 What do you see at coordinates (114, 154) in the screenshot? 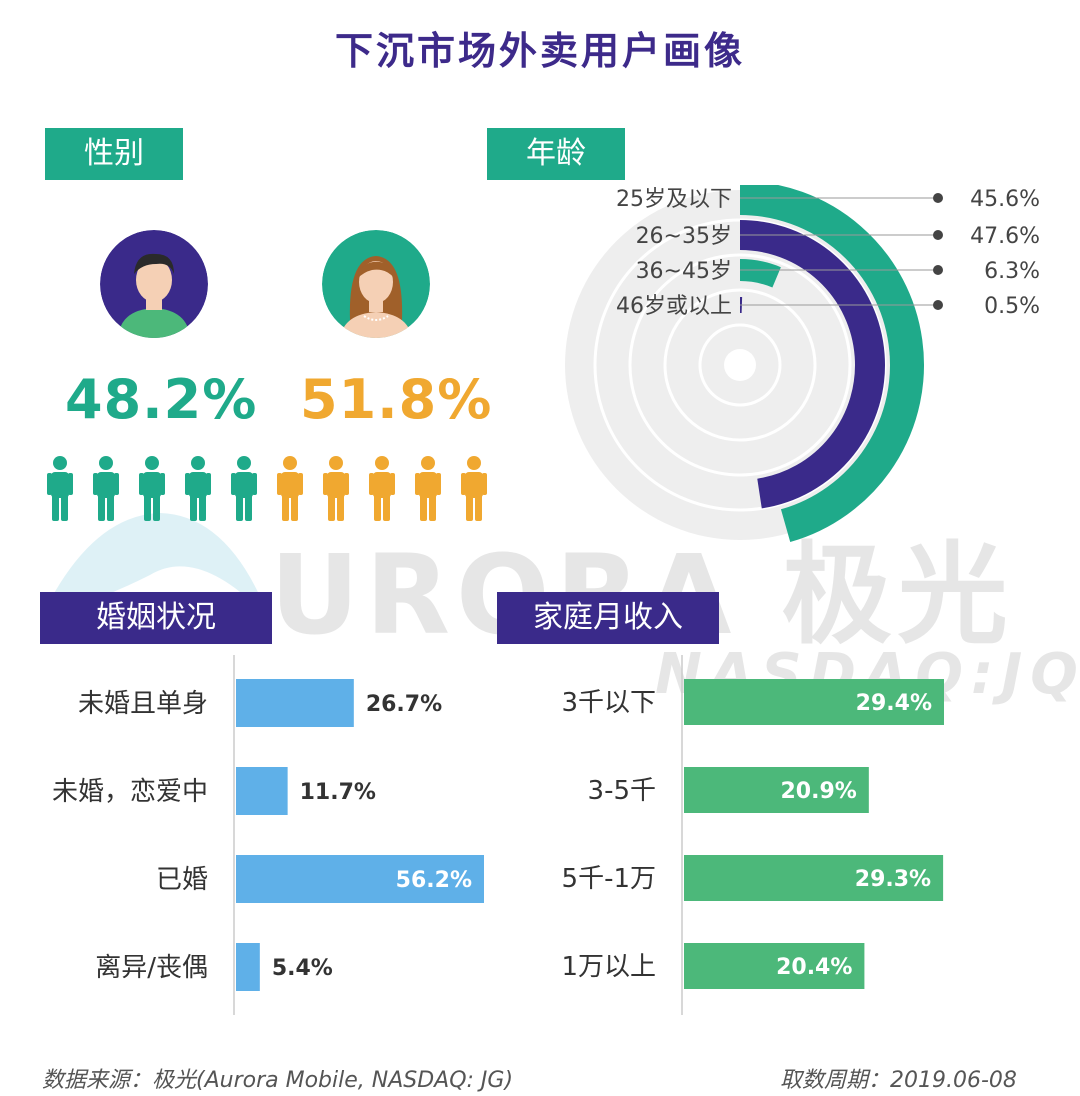
I see `section-gender-tag: 性别` at bounding box center [114, 154].